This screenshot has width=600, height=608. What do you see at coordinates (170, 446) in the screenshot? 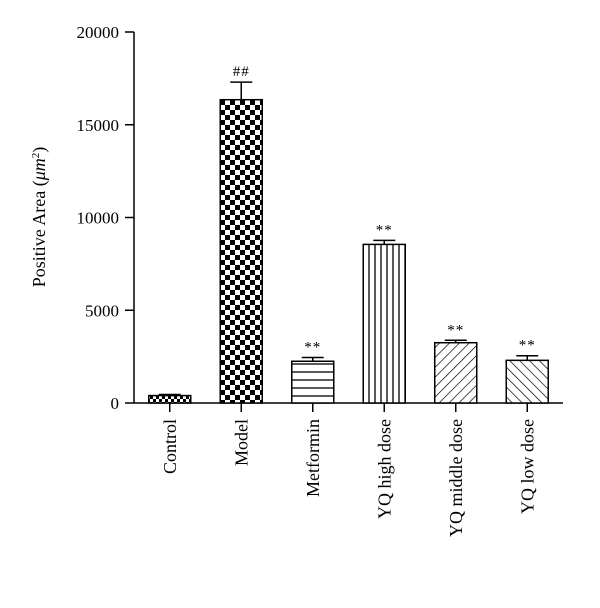
I see `category-label-0: Control` at bounding box center [170, 446].